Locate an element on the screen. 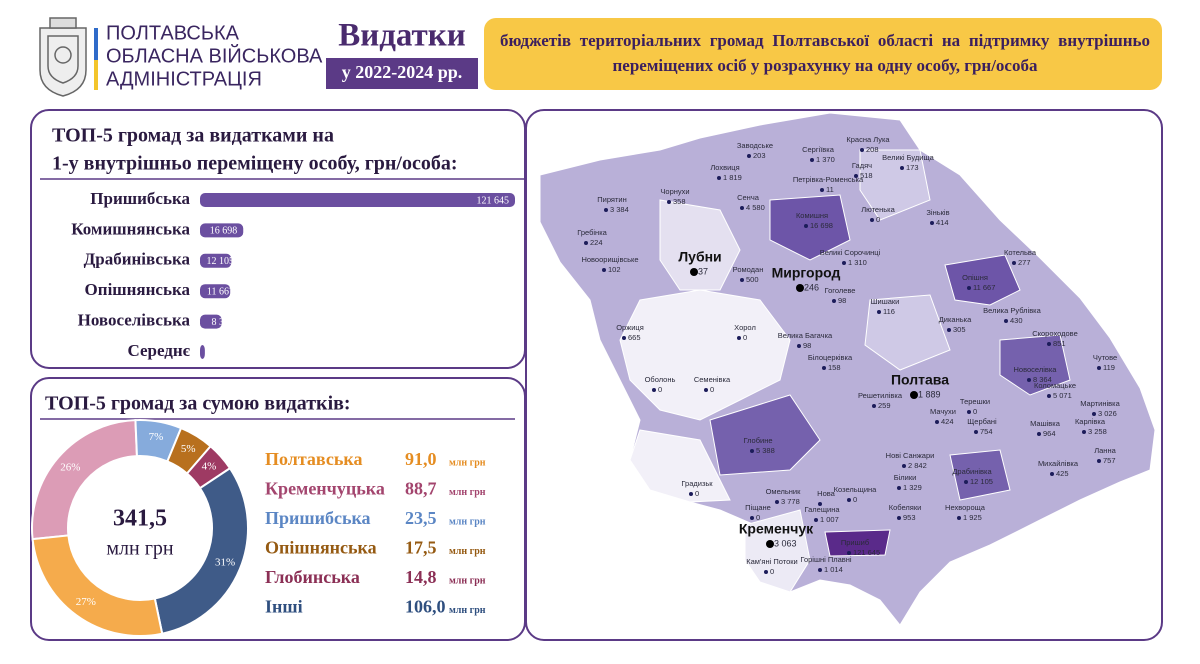 The height and width of the screenshot is (664, 1200). place-name: Ланна is located at coordinates (1105, 450).